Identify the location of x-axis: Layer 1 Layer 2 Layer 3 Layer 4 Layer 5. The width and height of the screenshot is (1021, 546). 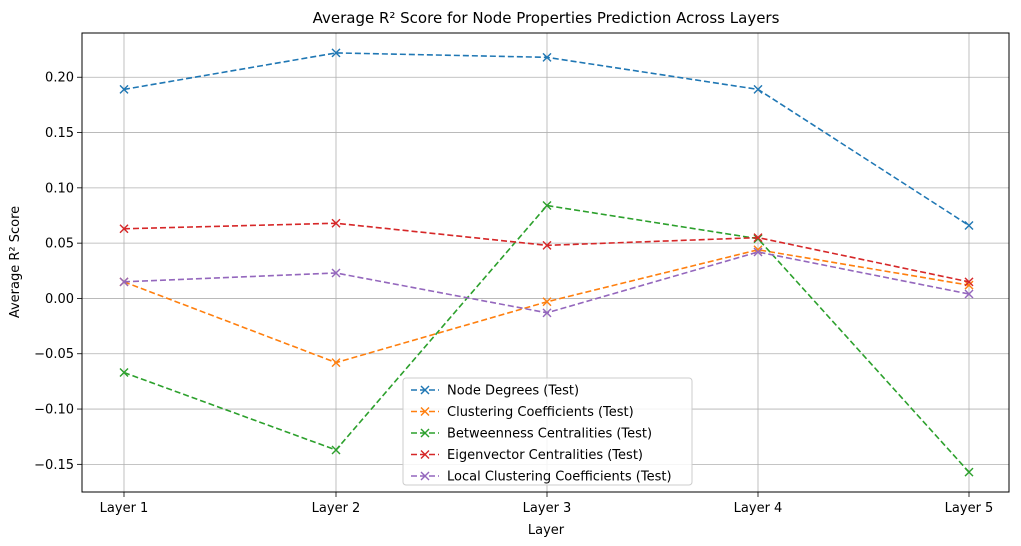
(547, 504).